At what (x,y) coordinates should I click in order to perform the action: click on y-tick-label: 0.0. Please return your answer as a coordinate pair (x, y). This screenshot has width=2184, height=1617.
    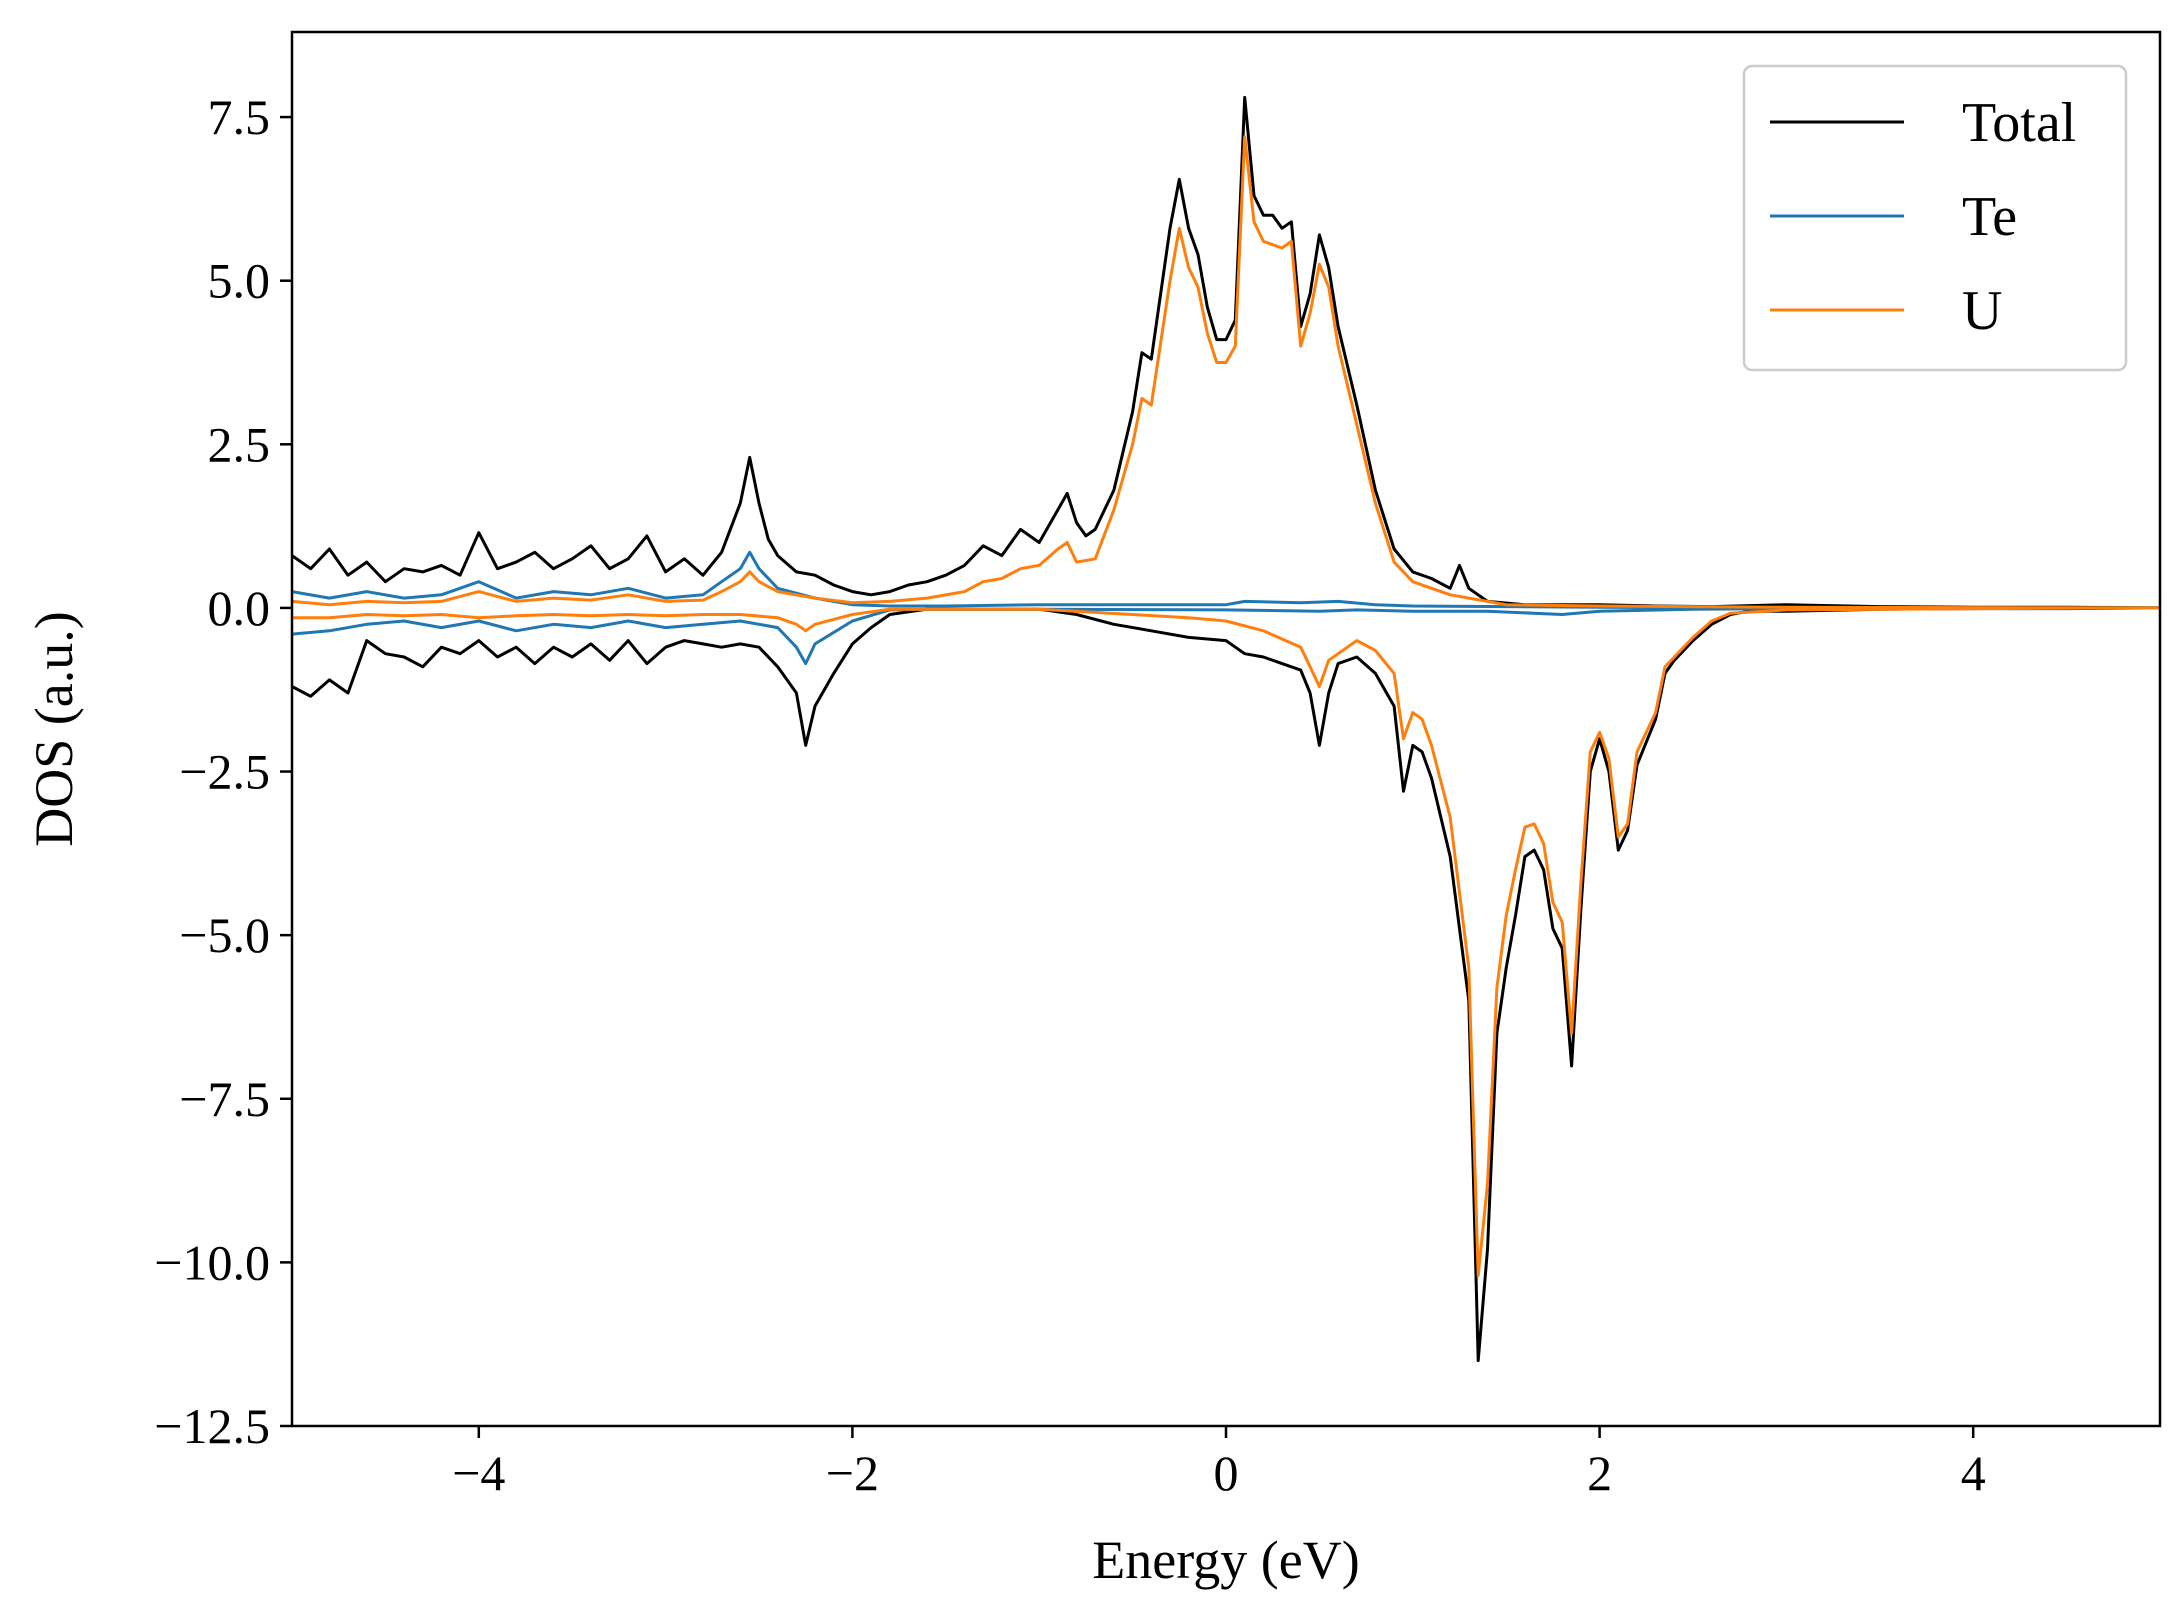
    Looking at the image, I should click on (239, 608).